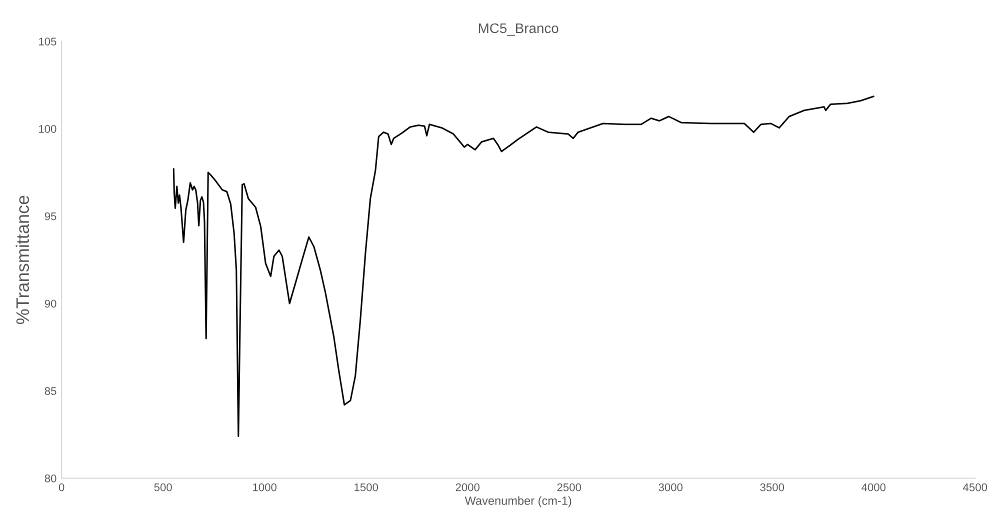 The image size is (993, 517). I want to click on x-tick-label: 1500, so click(366, 487).